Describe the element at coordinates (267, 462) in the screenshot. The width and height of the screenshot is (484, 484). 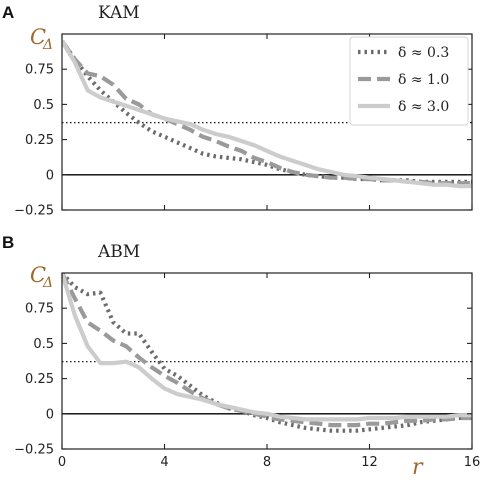
I see `x-tick-label: 8` at that location.